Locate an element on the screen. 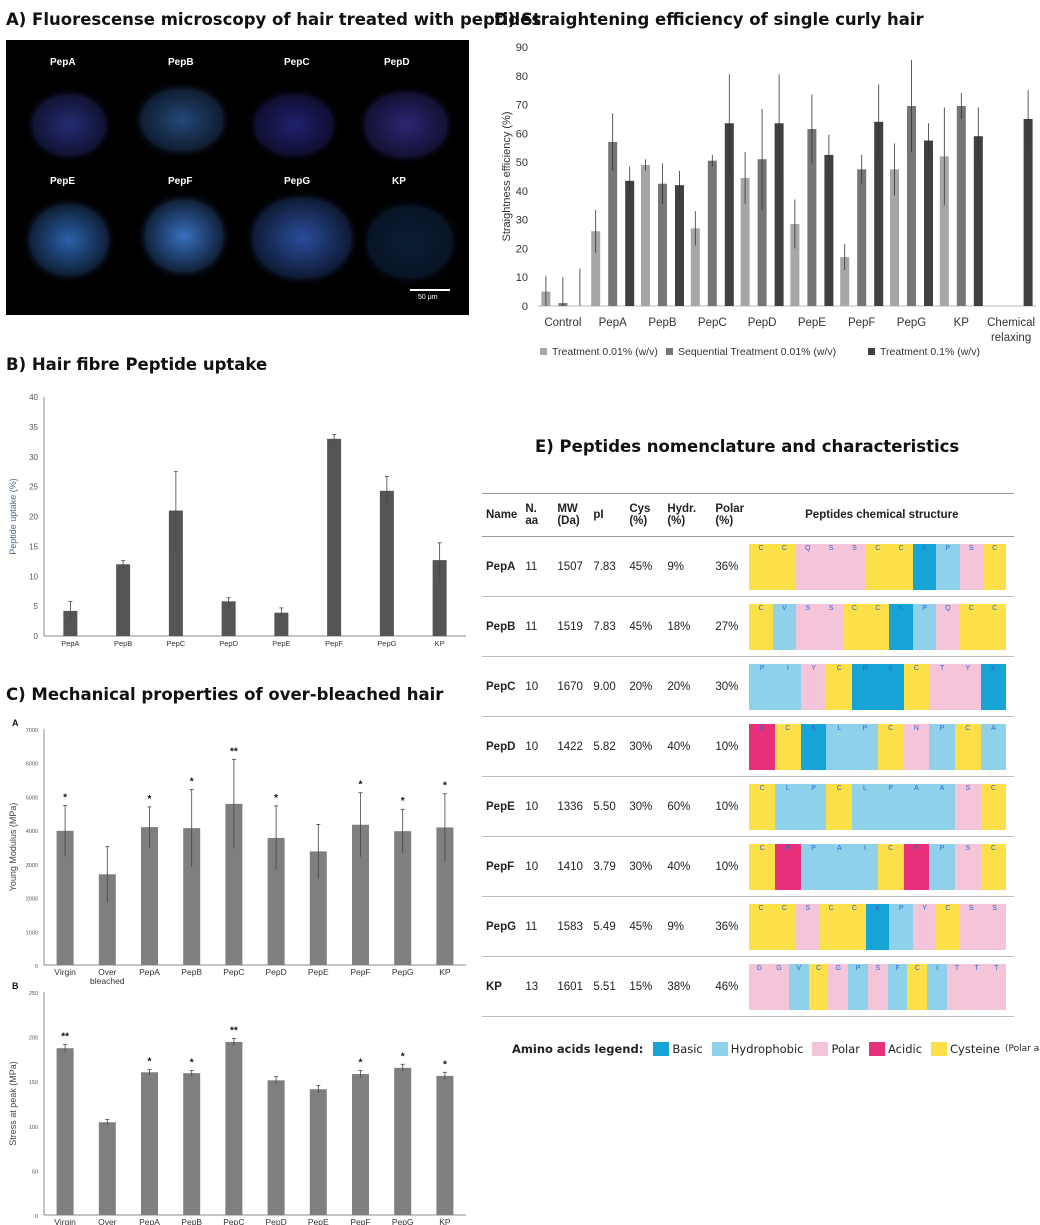  cell-pi: 3.79 is located at coordinates (607, 866).